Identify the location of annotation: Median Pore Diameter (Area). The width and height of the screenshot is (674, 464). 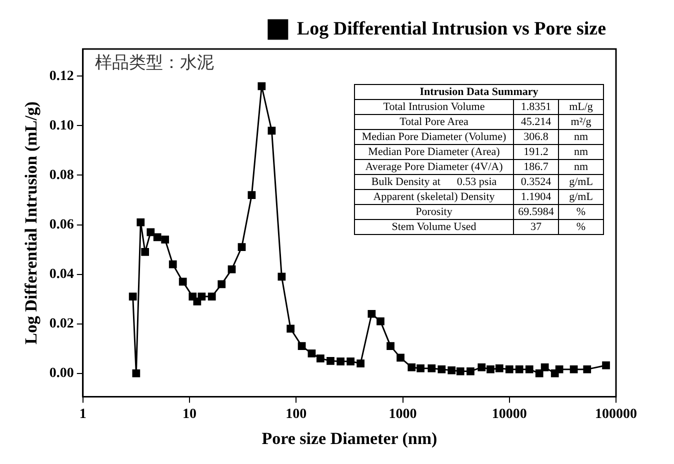
(434, 152).